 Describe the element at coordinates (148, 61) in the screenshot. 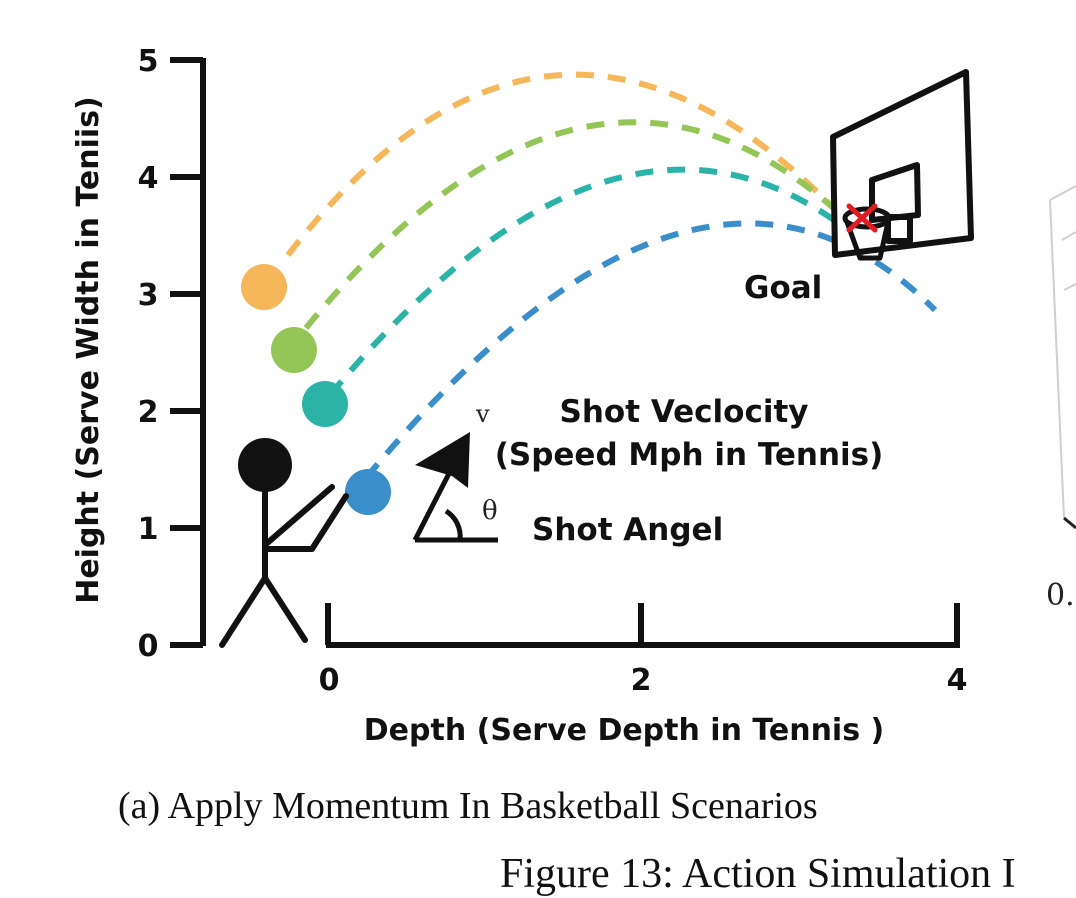

I see `y-tick-label: 5` at that location.